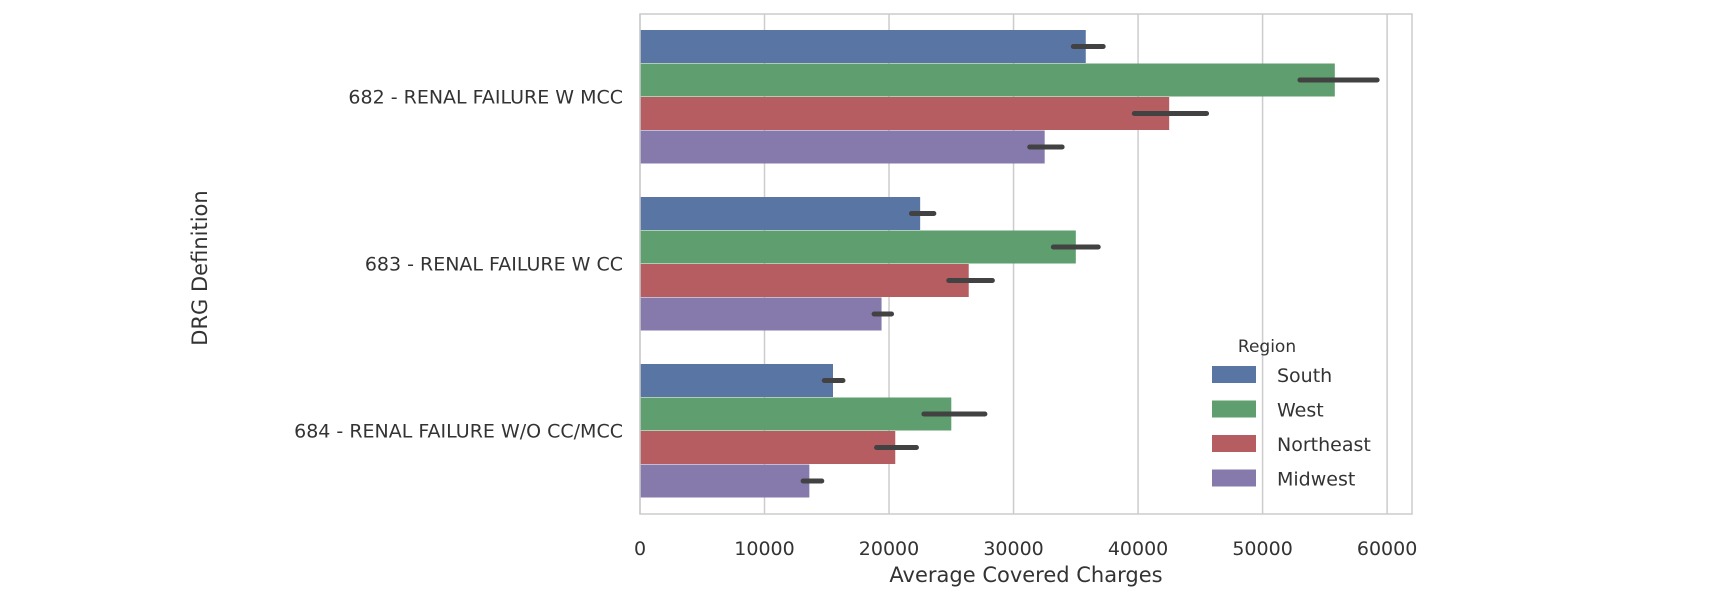 The image size is (1728, 608). What do you see at coordinates (889, 549) in the screenshot?
I see `x-tick-label: 20000` at bounding box center [889, 549].